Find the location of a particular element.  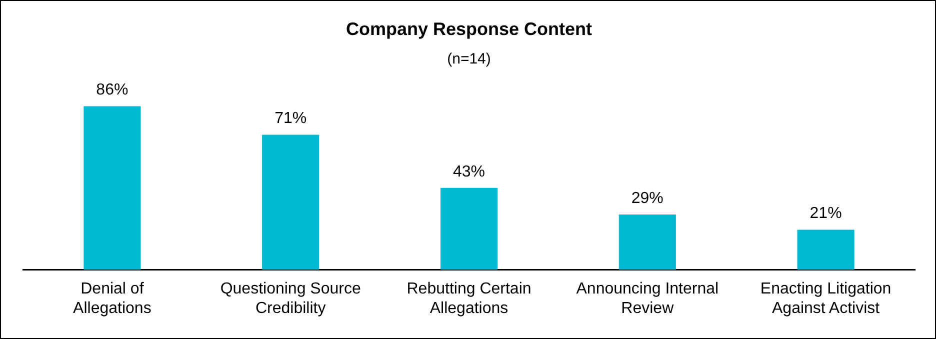

x-tick-label: Announcing Internal Review is located at coordinates (647, 298).